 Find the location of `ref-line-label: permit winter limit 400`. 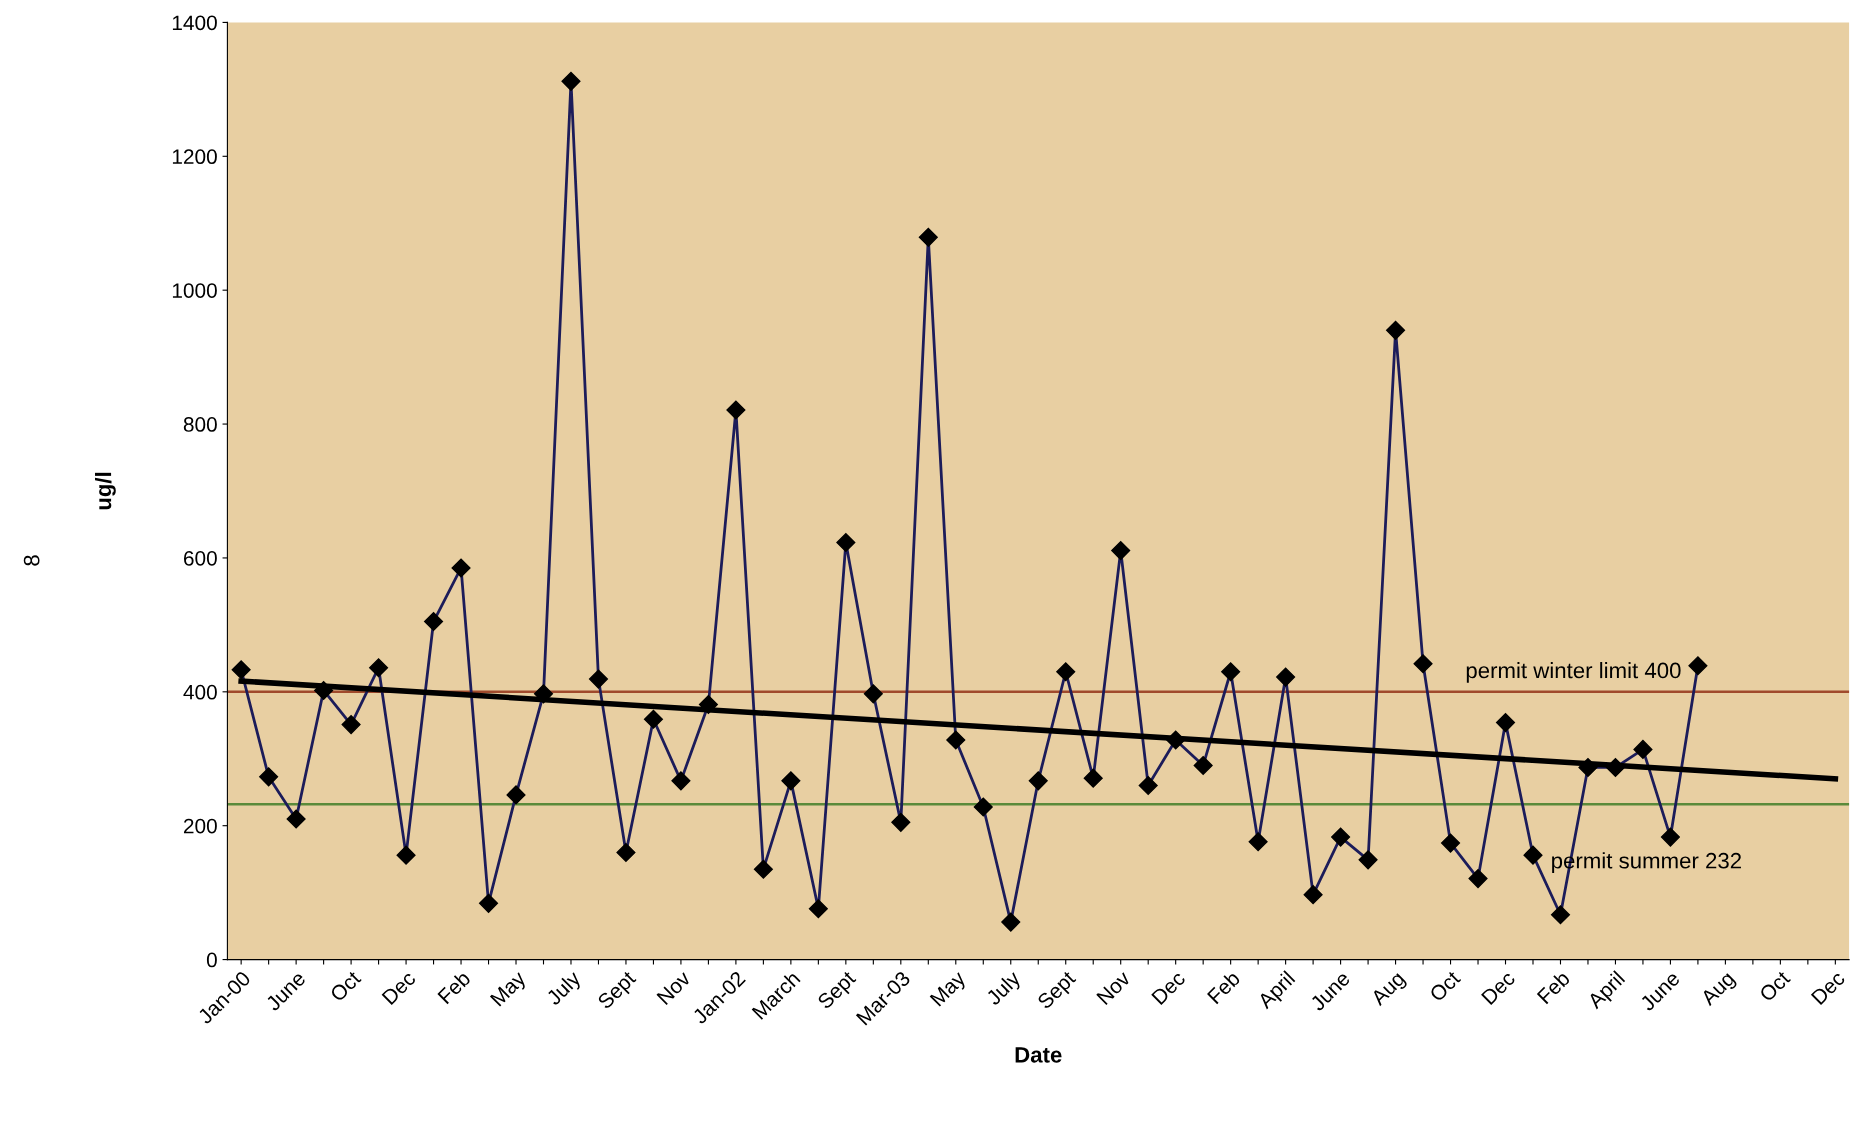

ref-line-label: permit winter limit 400 is located at coordinates (1573, 672).